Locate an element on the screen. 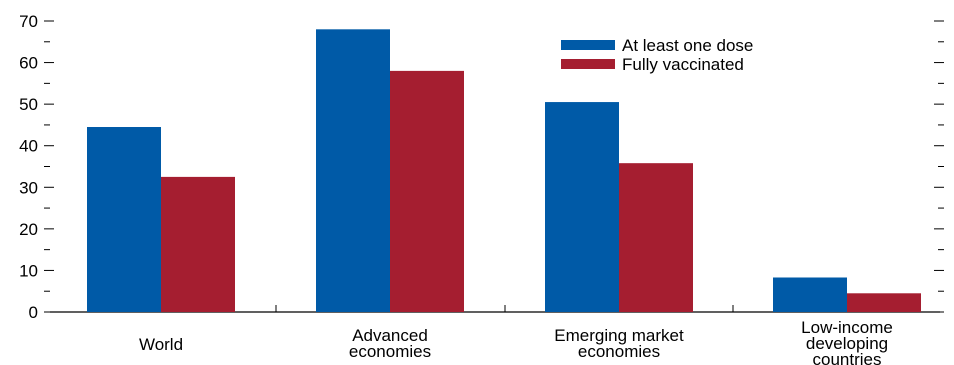 This screenshot has width=954, height=365. y-tick-label: 70 is located at coordinates (28, 21).